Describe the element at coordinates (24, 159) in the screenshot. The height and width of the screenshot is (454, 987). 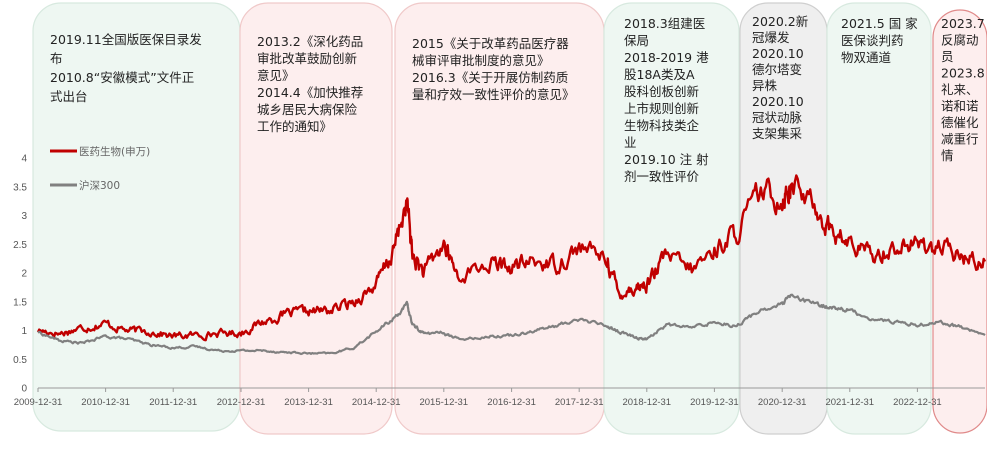
I see `y-tick-label: 4` at that location.